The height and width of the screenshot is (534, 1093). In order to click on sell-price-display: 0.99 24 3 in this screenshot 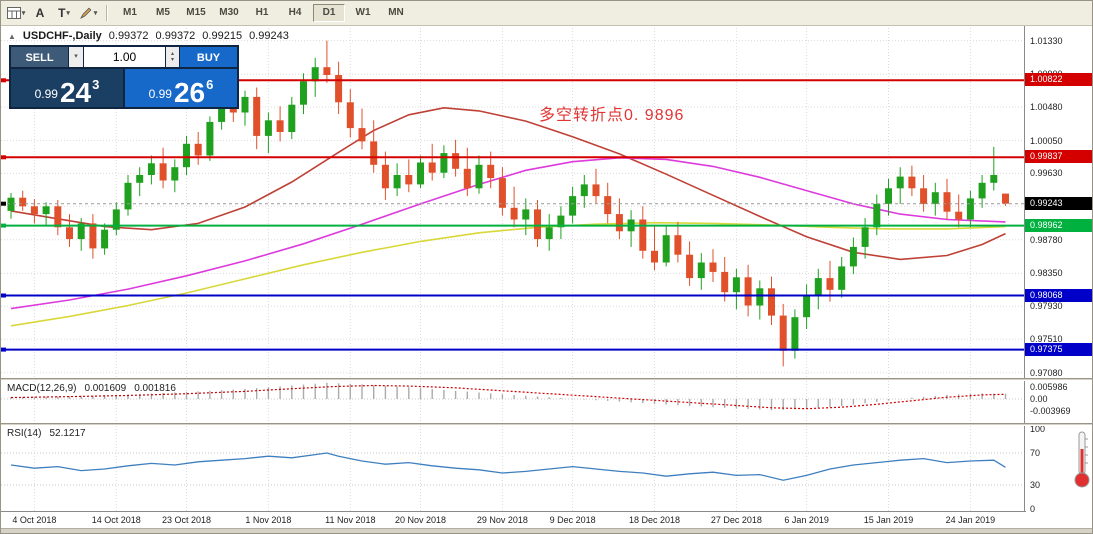, I will do `click(67, 88)`.